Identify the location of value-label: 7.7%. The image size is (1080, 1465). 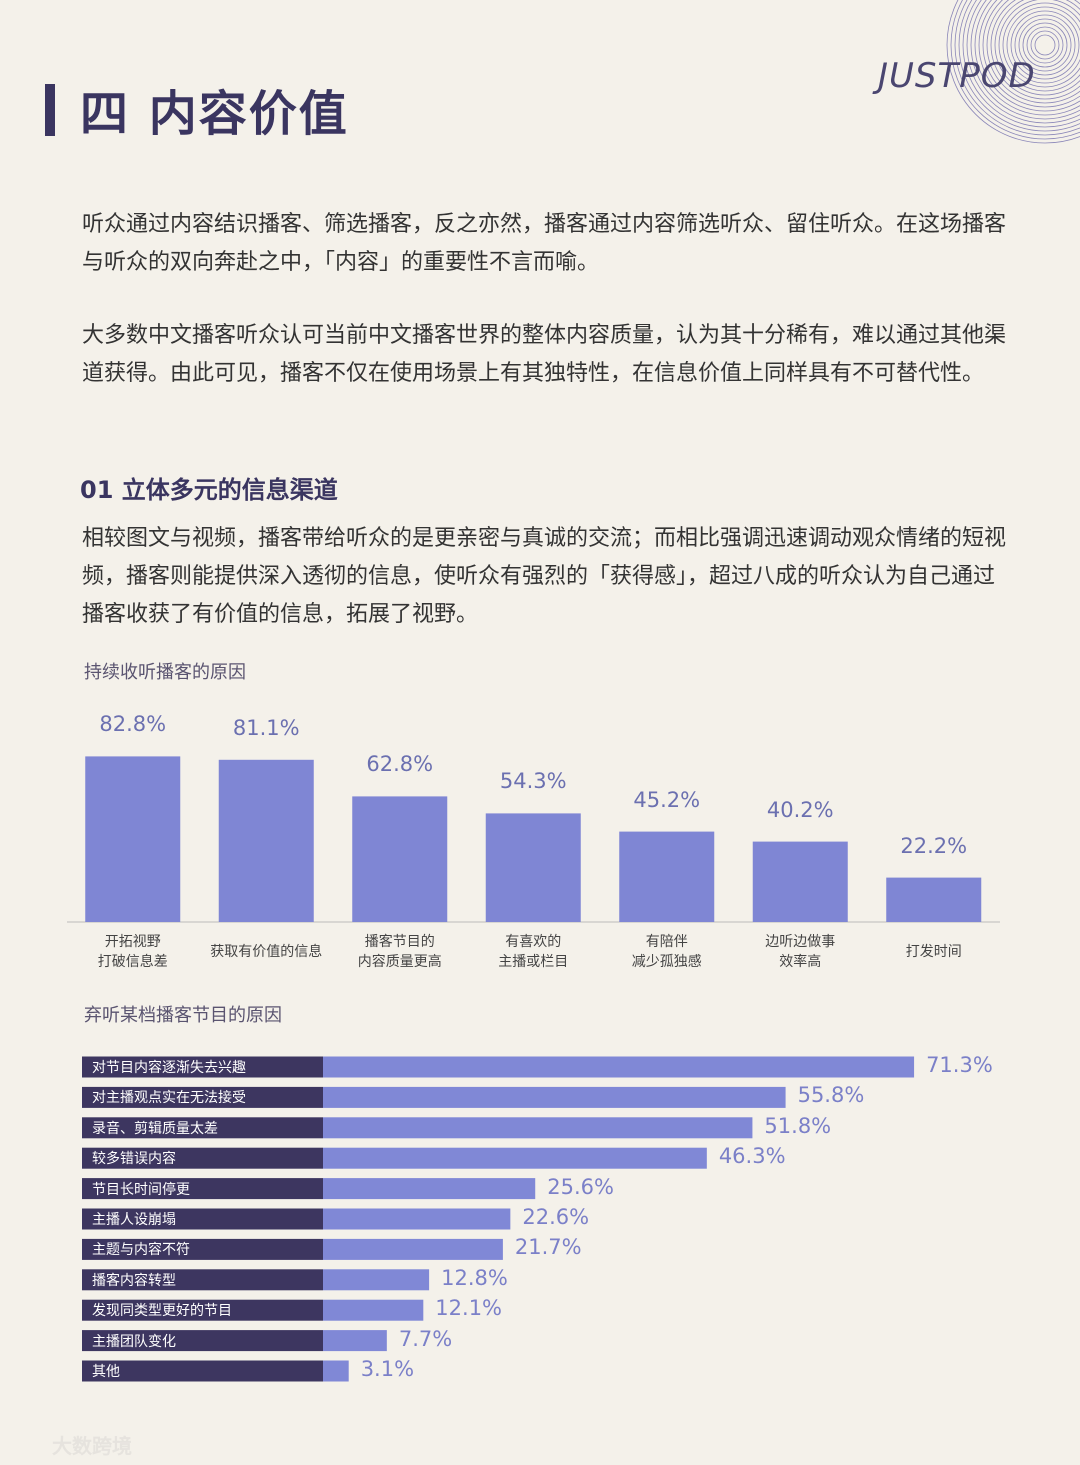
(425, 1338).